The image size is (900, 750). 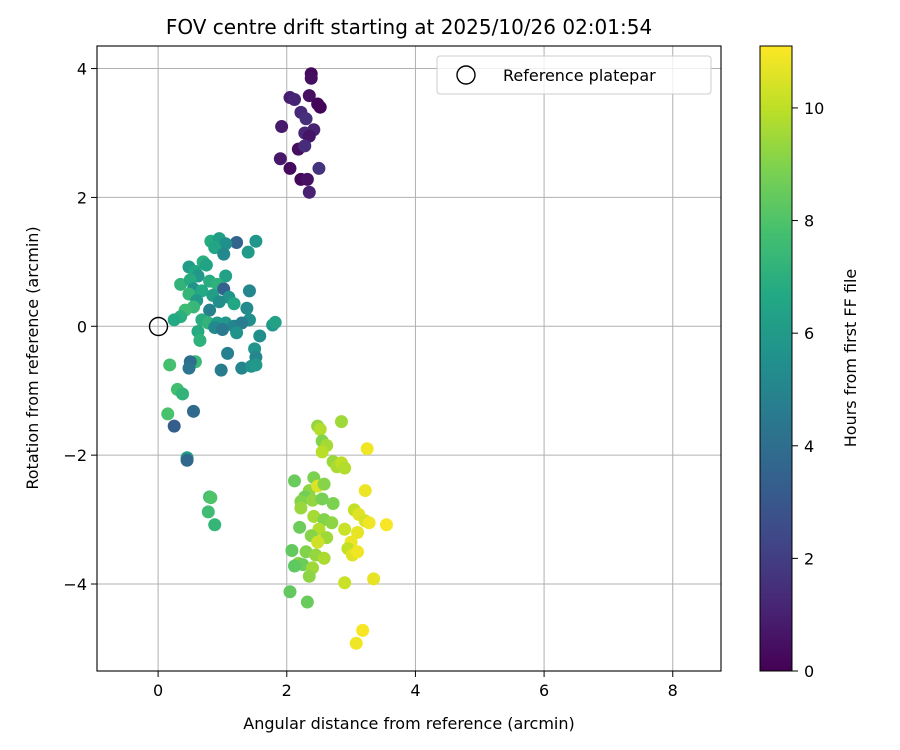 What do you see at coordinates (809, 333) in the screenshot?
I see `colorbar-tick-label: 6` at bounding box center [809, 333].